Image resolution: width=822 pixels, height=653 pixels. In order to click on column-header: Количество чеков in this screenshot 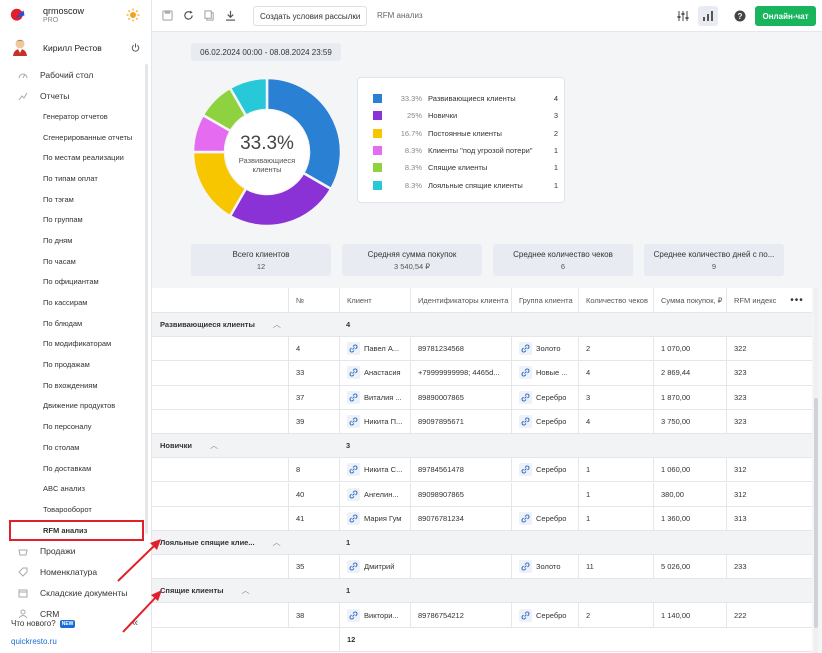, I will do `click(615, 300)`.